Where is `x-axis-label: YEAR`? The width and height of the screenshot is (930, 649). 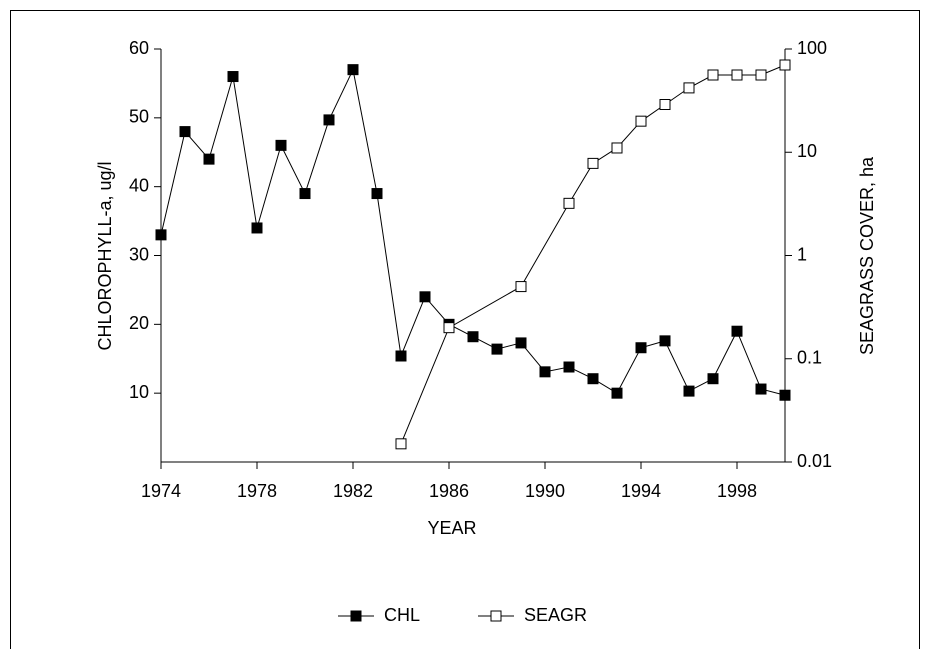 x-axis-label: YEAR is located at coordinates (451, 528).